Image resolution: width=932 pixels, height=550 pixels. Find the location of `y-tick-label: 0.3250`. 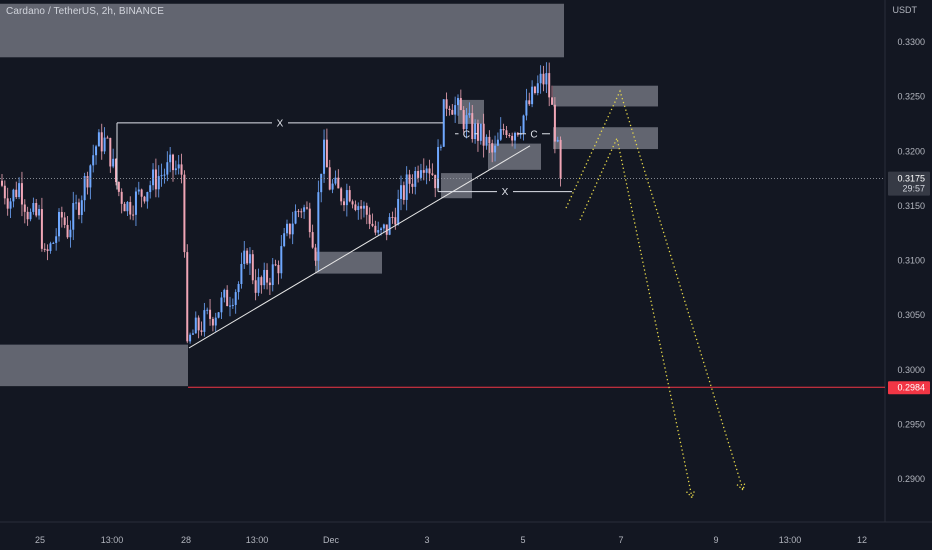

y-tick-label: 0.3250 is located at coordinates (911, 97).